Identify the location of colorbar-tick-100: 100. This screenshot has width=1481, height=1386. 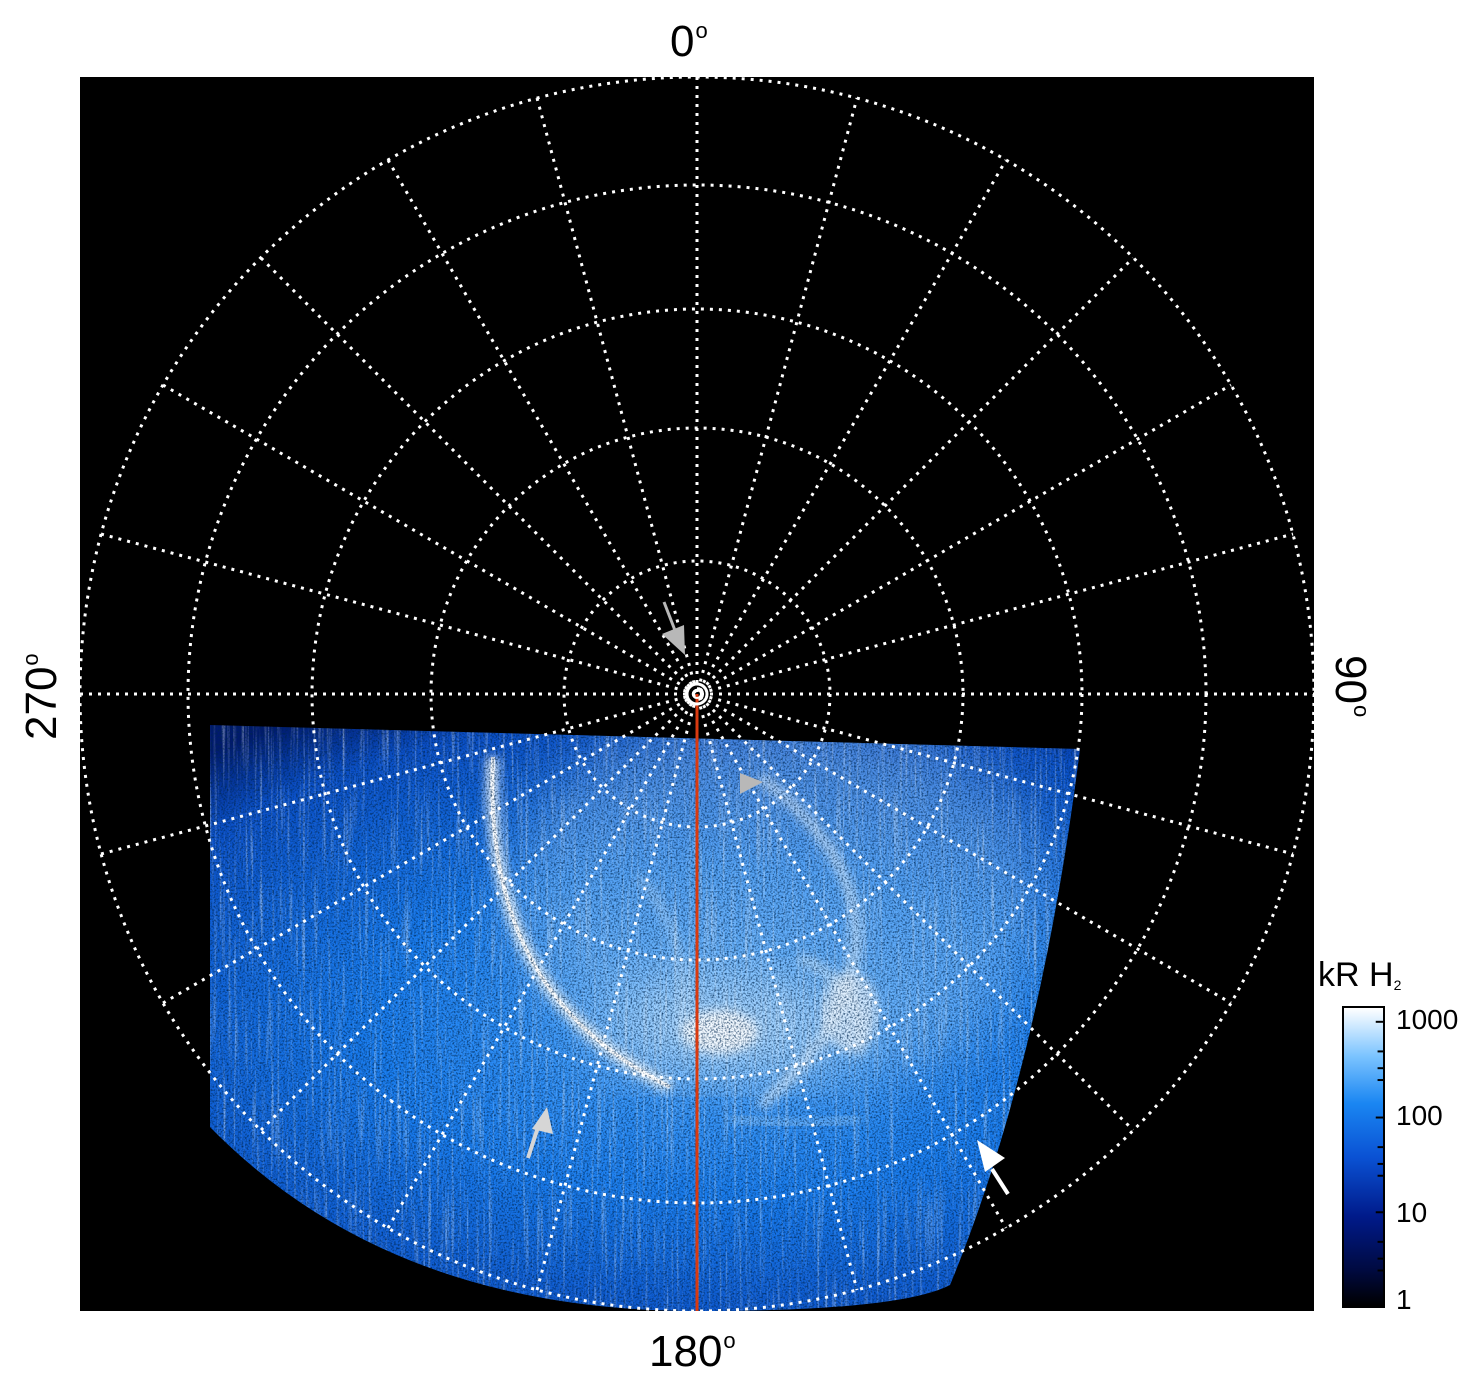
(1419, 1115).